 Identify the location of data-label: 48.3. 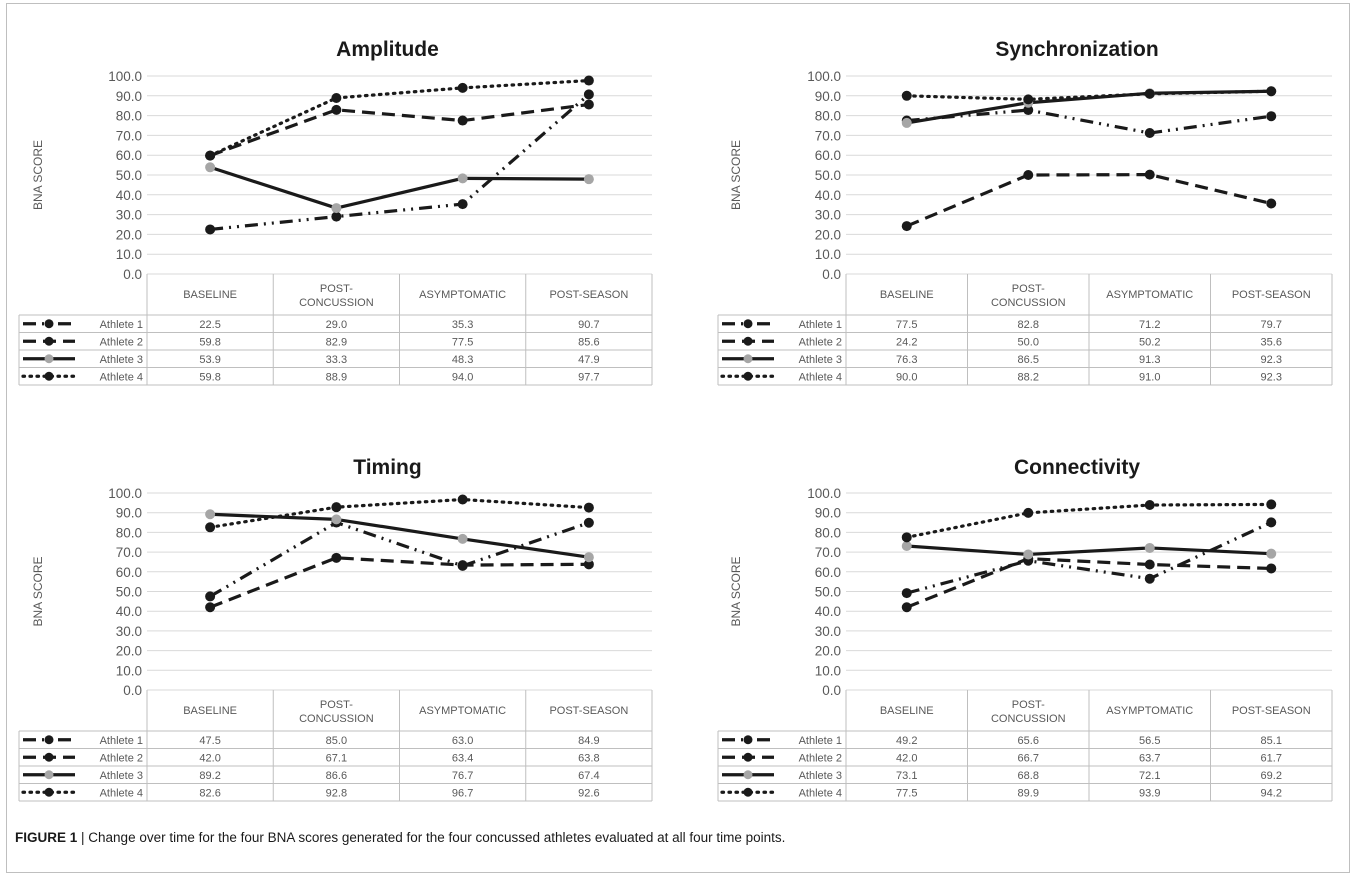
(462, 360).